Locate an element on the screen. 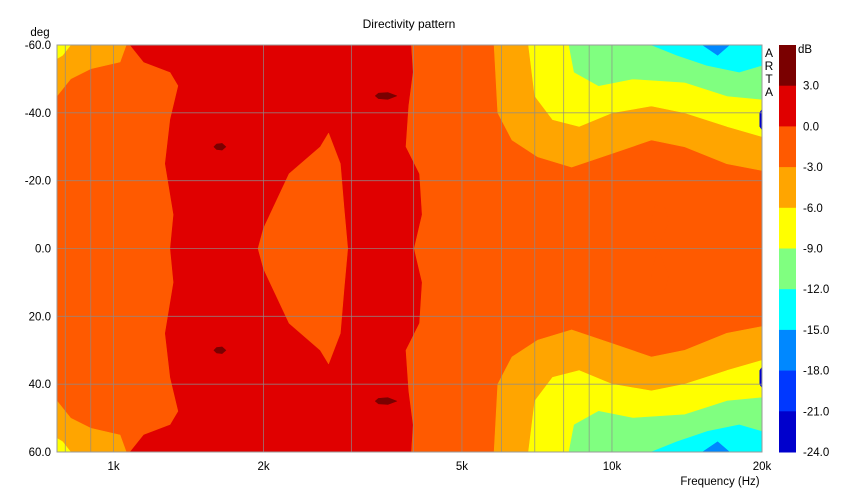  x-tick-label-1: 2k is located at coordinates (264, 467).